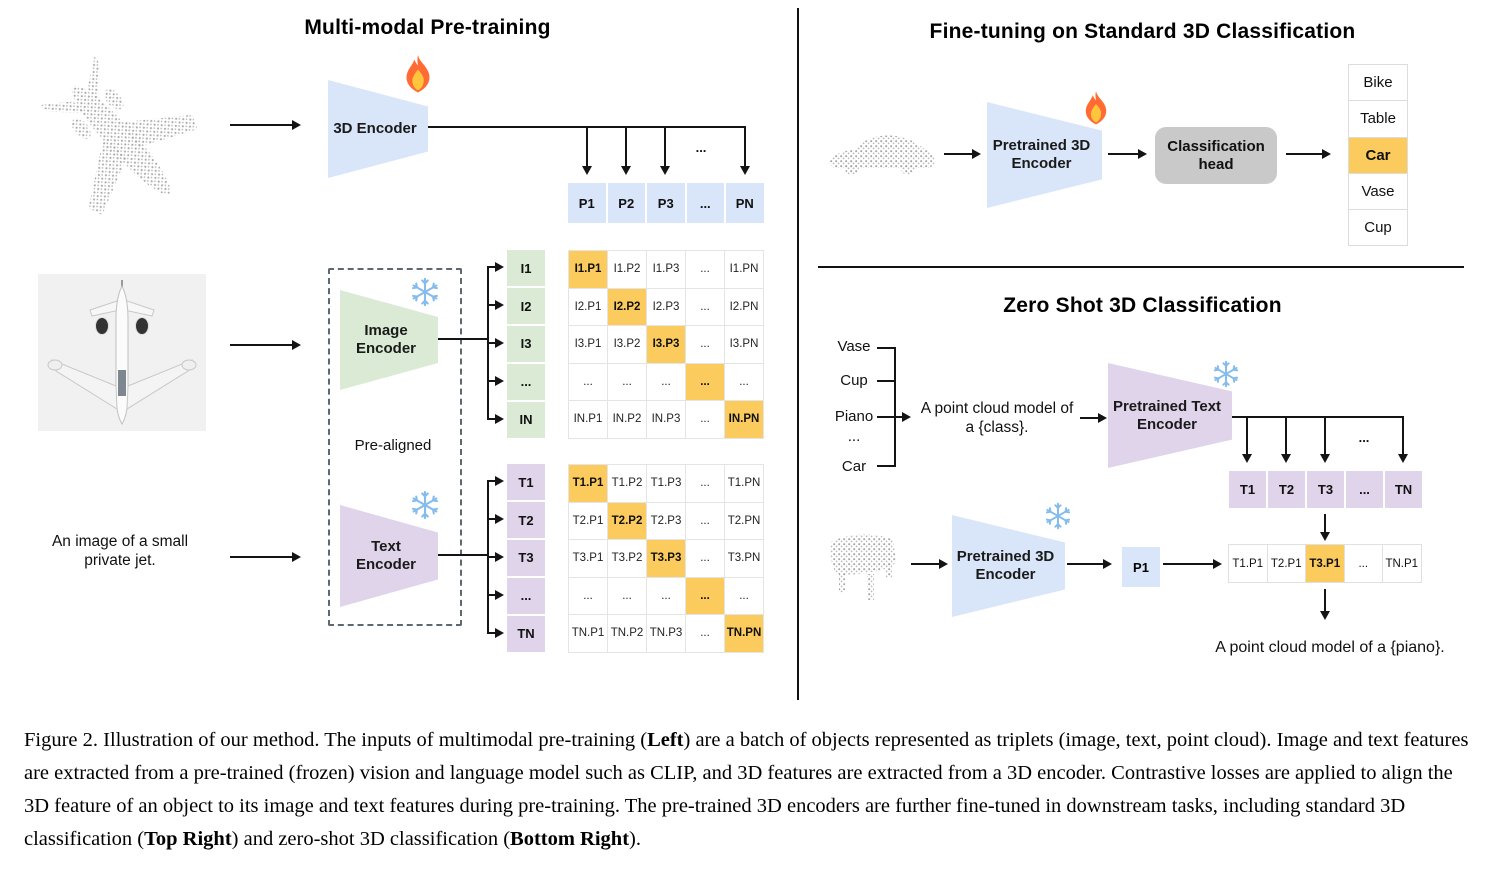 The image size is (1490, 888). What do you see at coordinates (1378, 119) in the screenshot?
I see `cell: Table` at bounding box center [1378, 119].